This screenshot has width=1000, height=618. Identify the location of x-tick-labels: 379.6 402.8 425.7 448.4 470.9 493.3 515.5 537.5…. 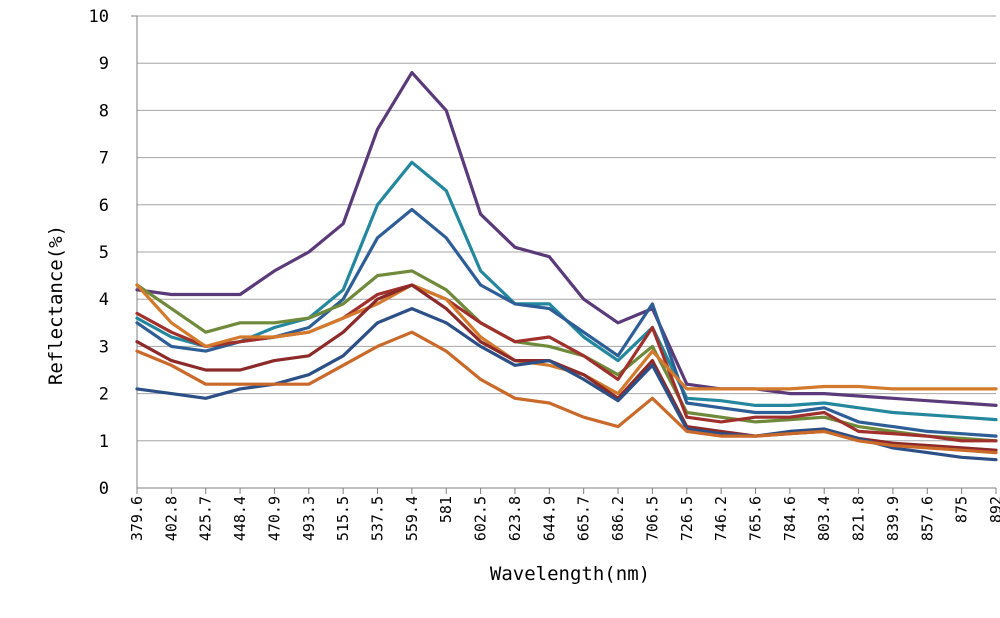
(564, 518).